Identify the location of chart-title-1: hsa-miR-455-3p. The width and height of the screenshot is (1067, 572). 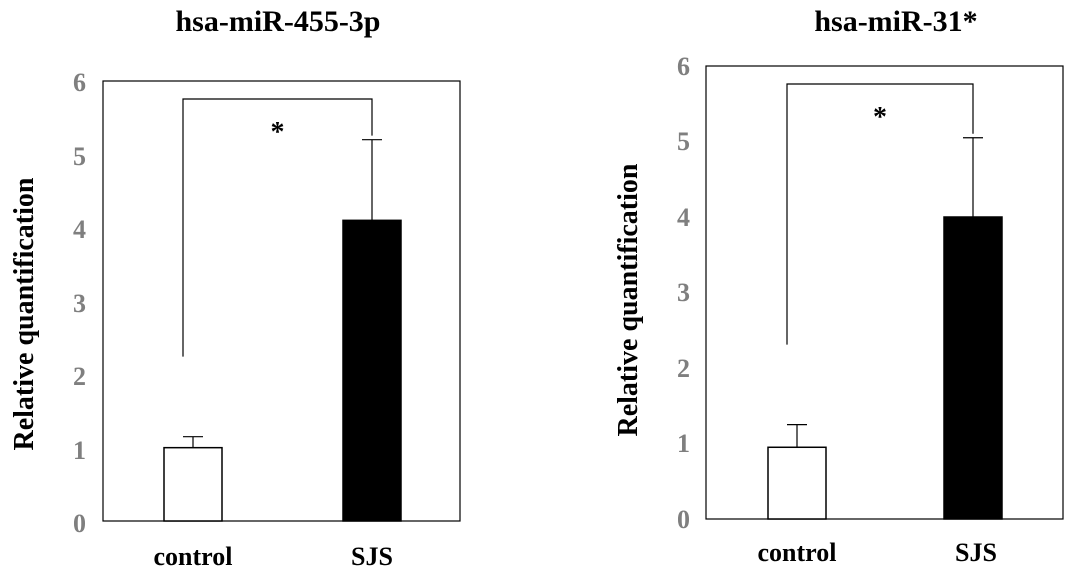
(277, 21).